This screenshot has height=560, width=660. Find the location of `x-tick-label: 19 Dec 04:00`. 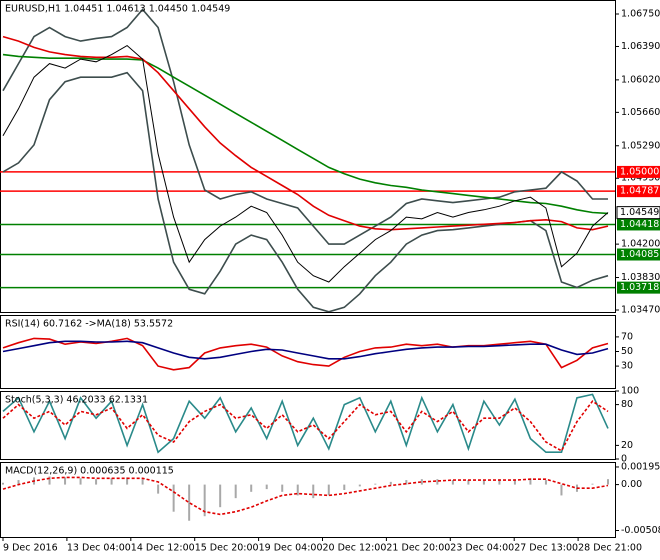

x-tick-label: 19 Dec 04:00 is located at coordinates (291, 548).